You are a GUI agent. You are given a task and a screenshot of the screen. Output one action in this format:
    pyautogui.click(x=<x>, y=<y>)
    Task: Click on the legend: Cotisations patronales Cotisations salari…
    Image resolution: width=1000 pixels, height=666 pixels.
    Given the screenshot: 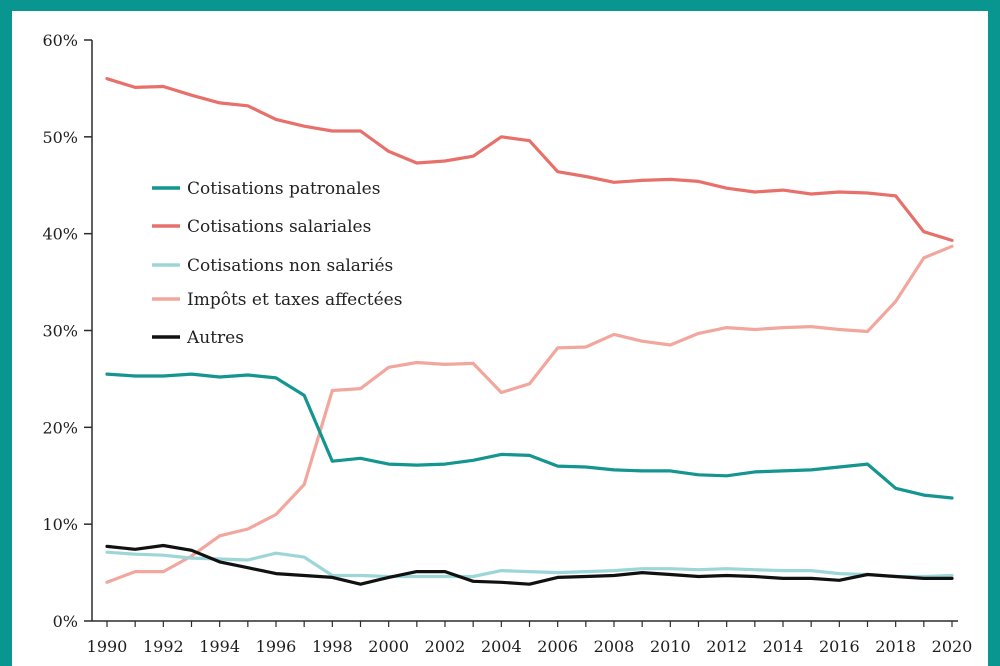 What is the action you would take?
    pyautogui.click(x=277, y=263)
    